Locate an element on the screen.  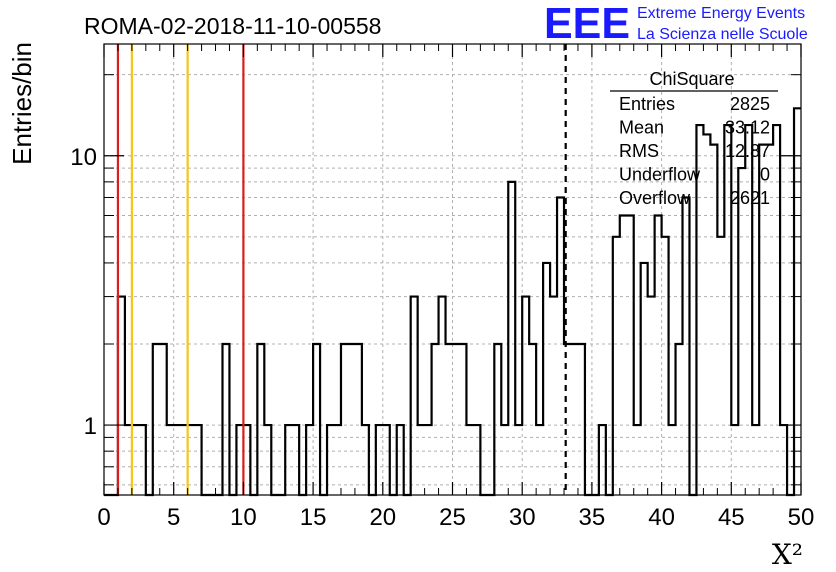
logo-mark: EEE is located at coordinates (587, 24).